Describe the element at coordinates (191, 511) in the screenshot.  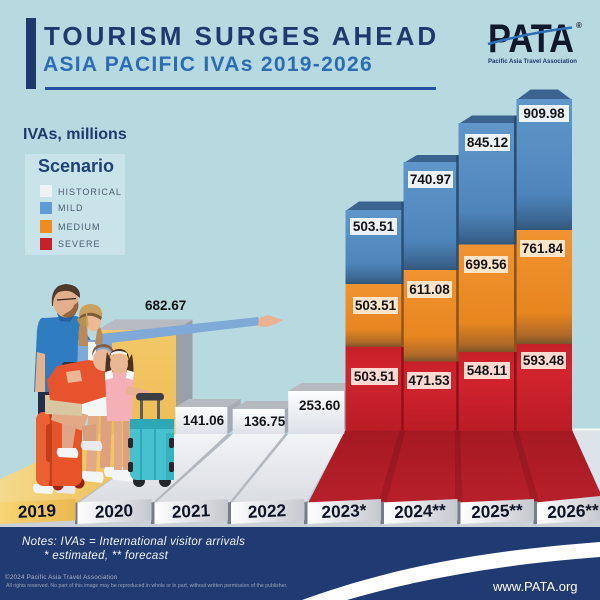
I see `svg-text: 2021` at that location.